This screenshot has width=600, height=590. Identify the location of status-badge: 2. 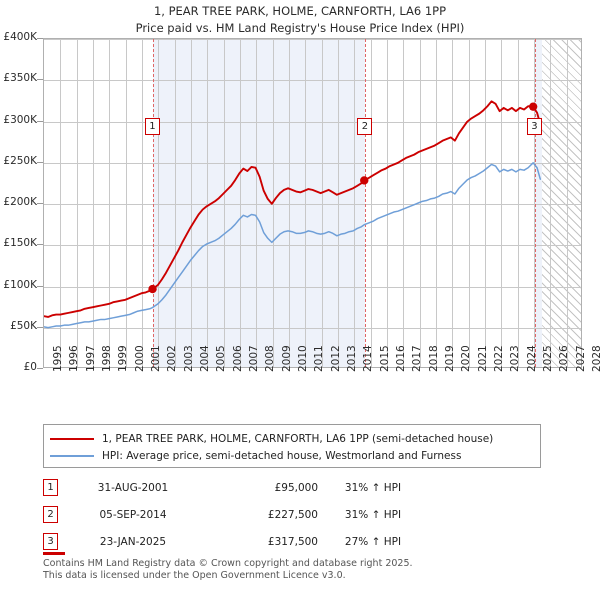
(50, 514).